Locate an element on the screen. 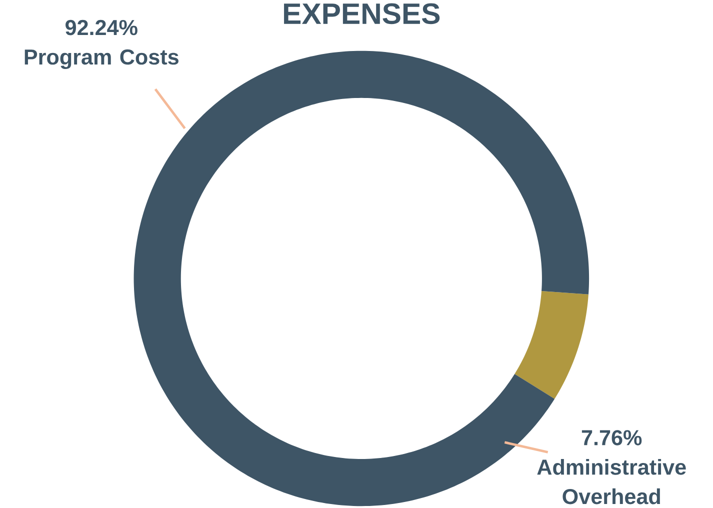 This screenshot has height=508, width=713. data-label: 7.76% is located at coordinates (612, 438).